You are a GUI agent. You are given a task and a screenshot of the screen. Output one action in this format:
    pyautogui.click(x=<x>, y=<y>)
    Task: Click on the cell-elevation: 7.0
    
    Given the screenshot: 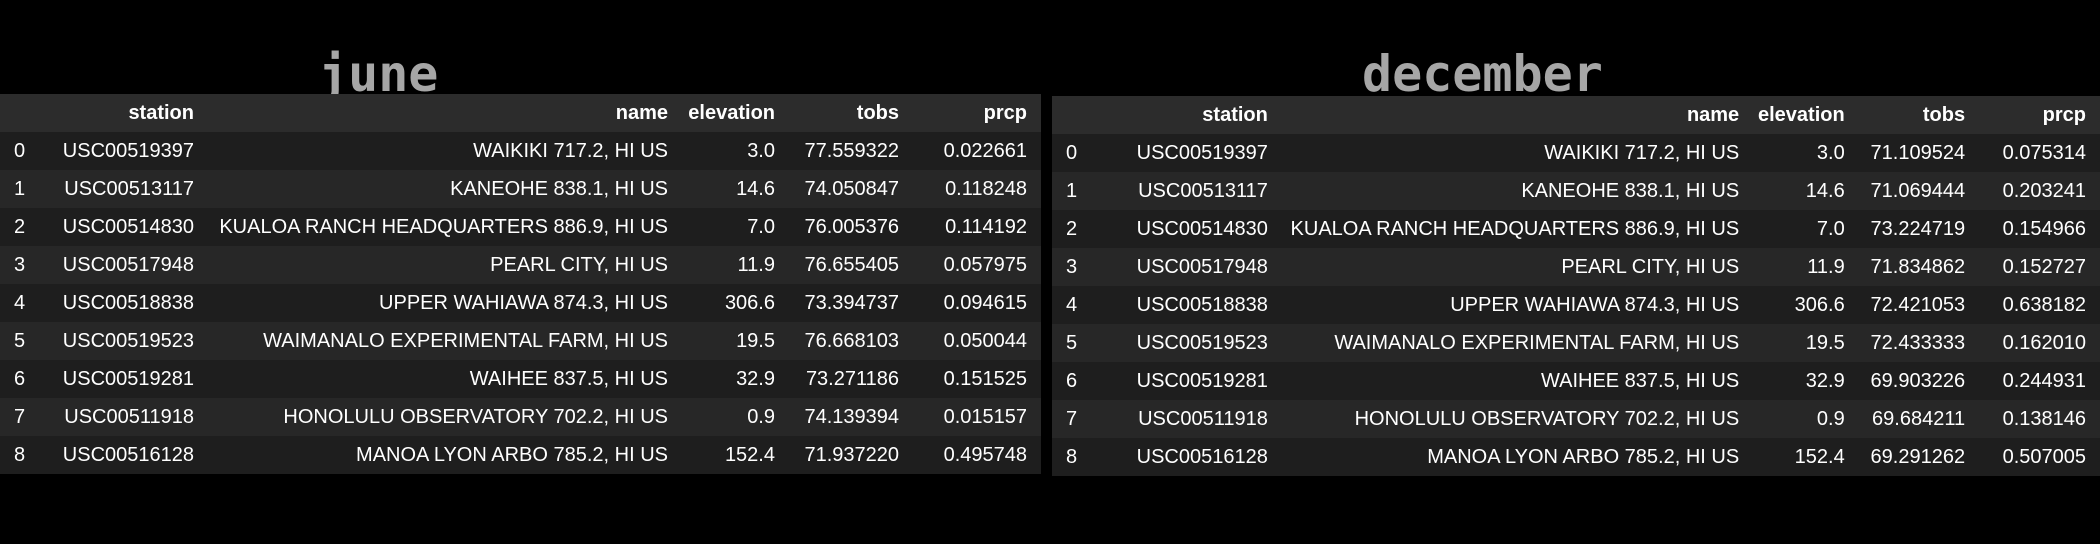 What is the action you would take?
    pyautogui.click(x=1806, y=229)
    